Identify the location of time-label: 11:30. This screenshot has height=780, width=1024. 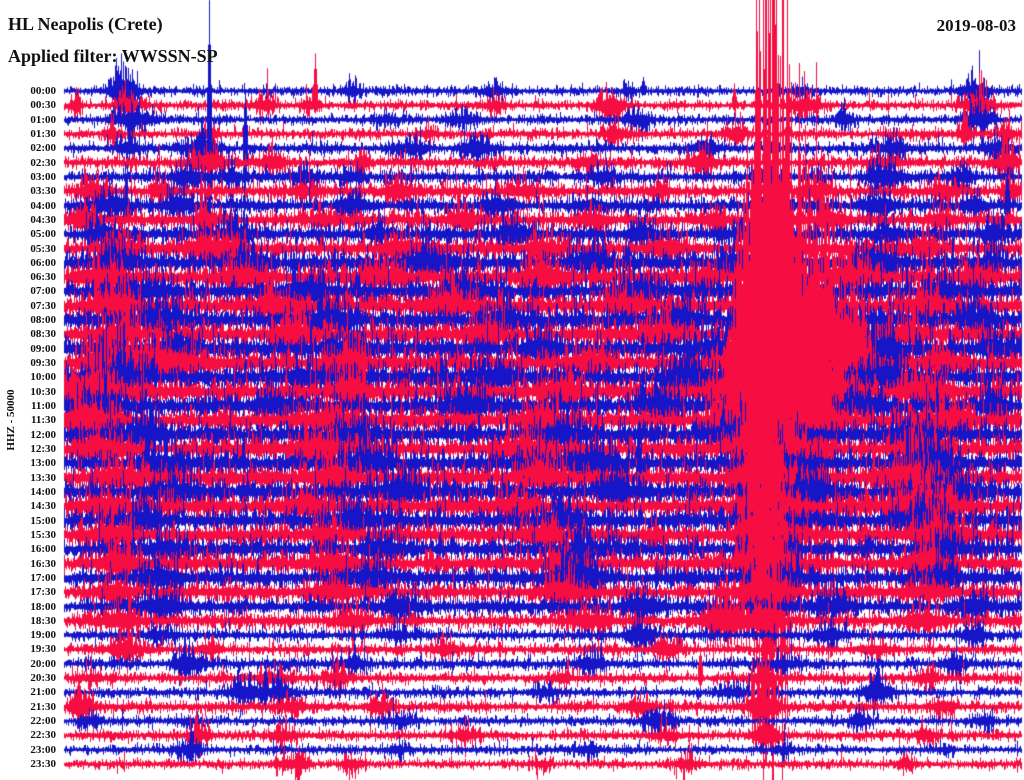
(43, 420).